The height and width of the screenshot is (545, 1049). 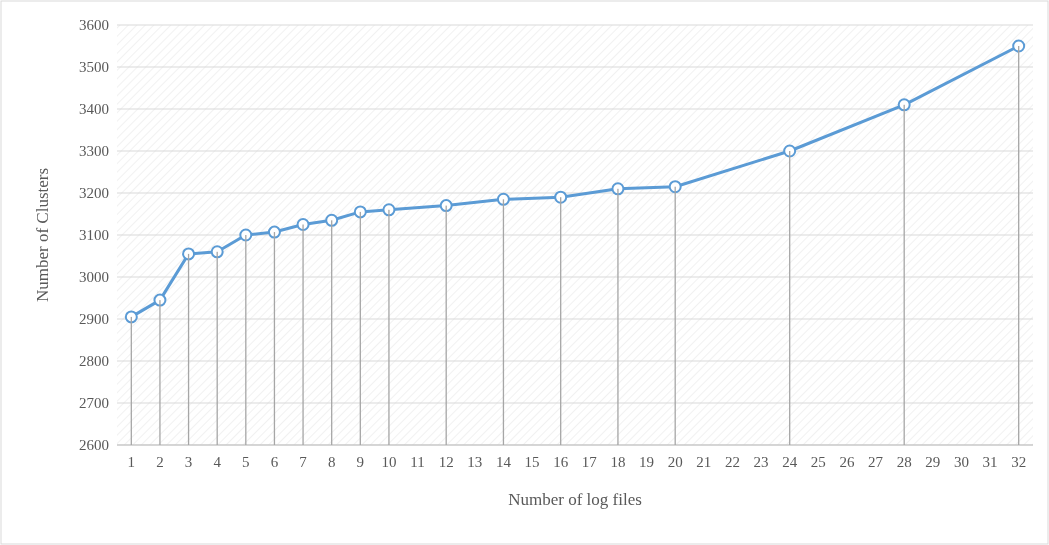 What do you see at coordinates (160, 462) in the screenshot?
I see `x-tick-label: 2` at bounding box center [160, 462].